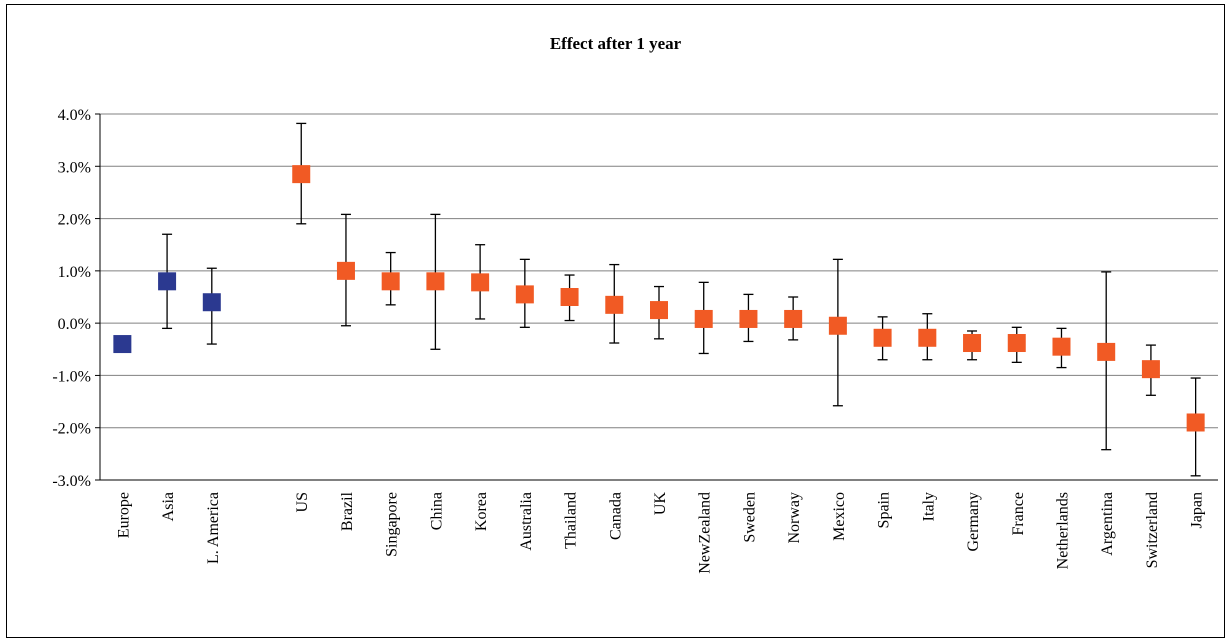 The width and height of the screenshot is (1231, 644). Describe the element at coordinates (1062, 530) in the screenshot. I see `x-tick-label: Netherlands` at that location.